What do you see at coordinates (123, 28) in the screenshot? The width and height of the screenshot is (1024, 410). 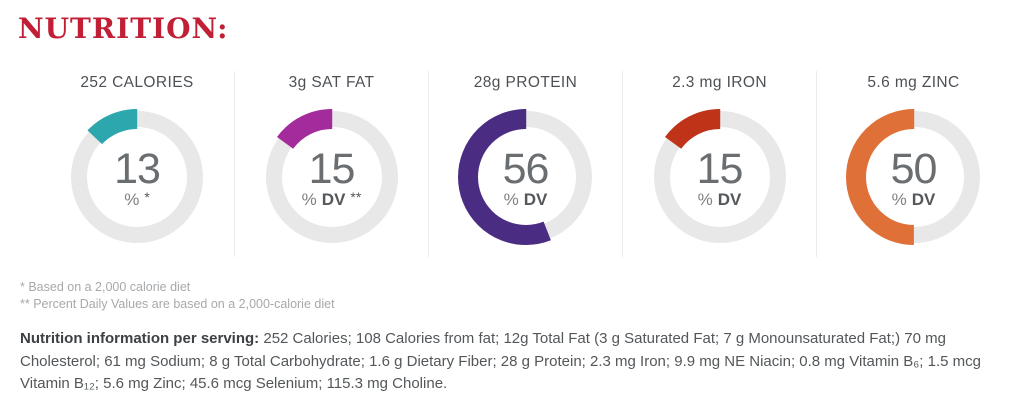 I see `page-title: NUTRITION:` at bounding box center [123, 28].